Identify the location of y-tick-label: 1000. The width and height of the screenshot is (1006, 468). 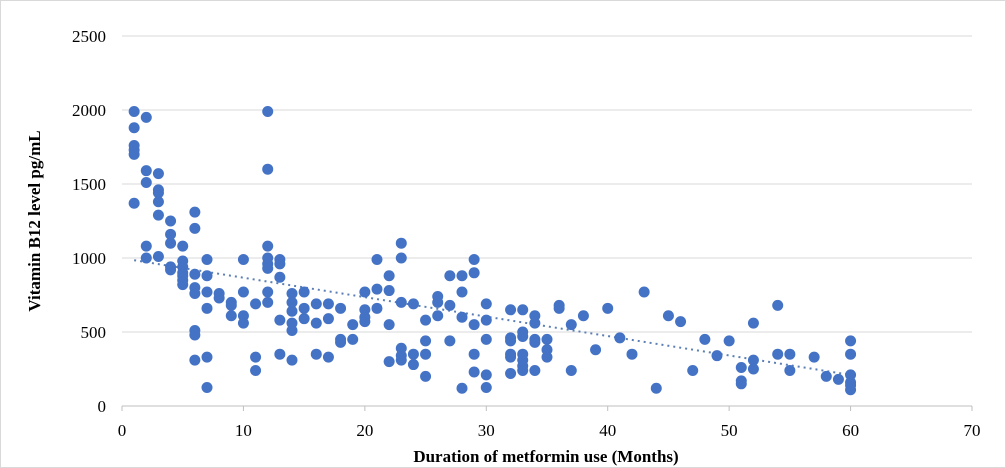
(89, 258).